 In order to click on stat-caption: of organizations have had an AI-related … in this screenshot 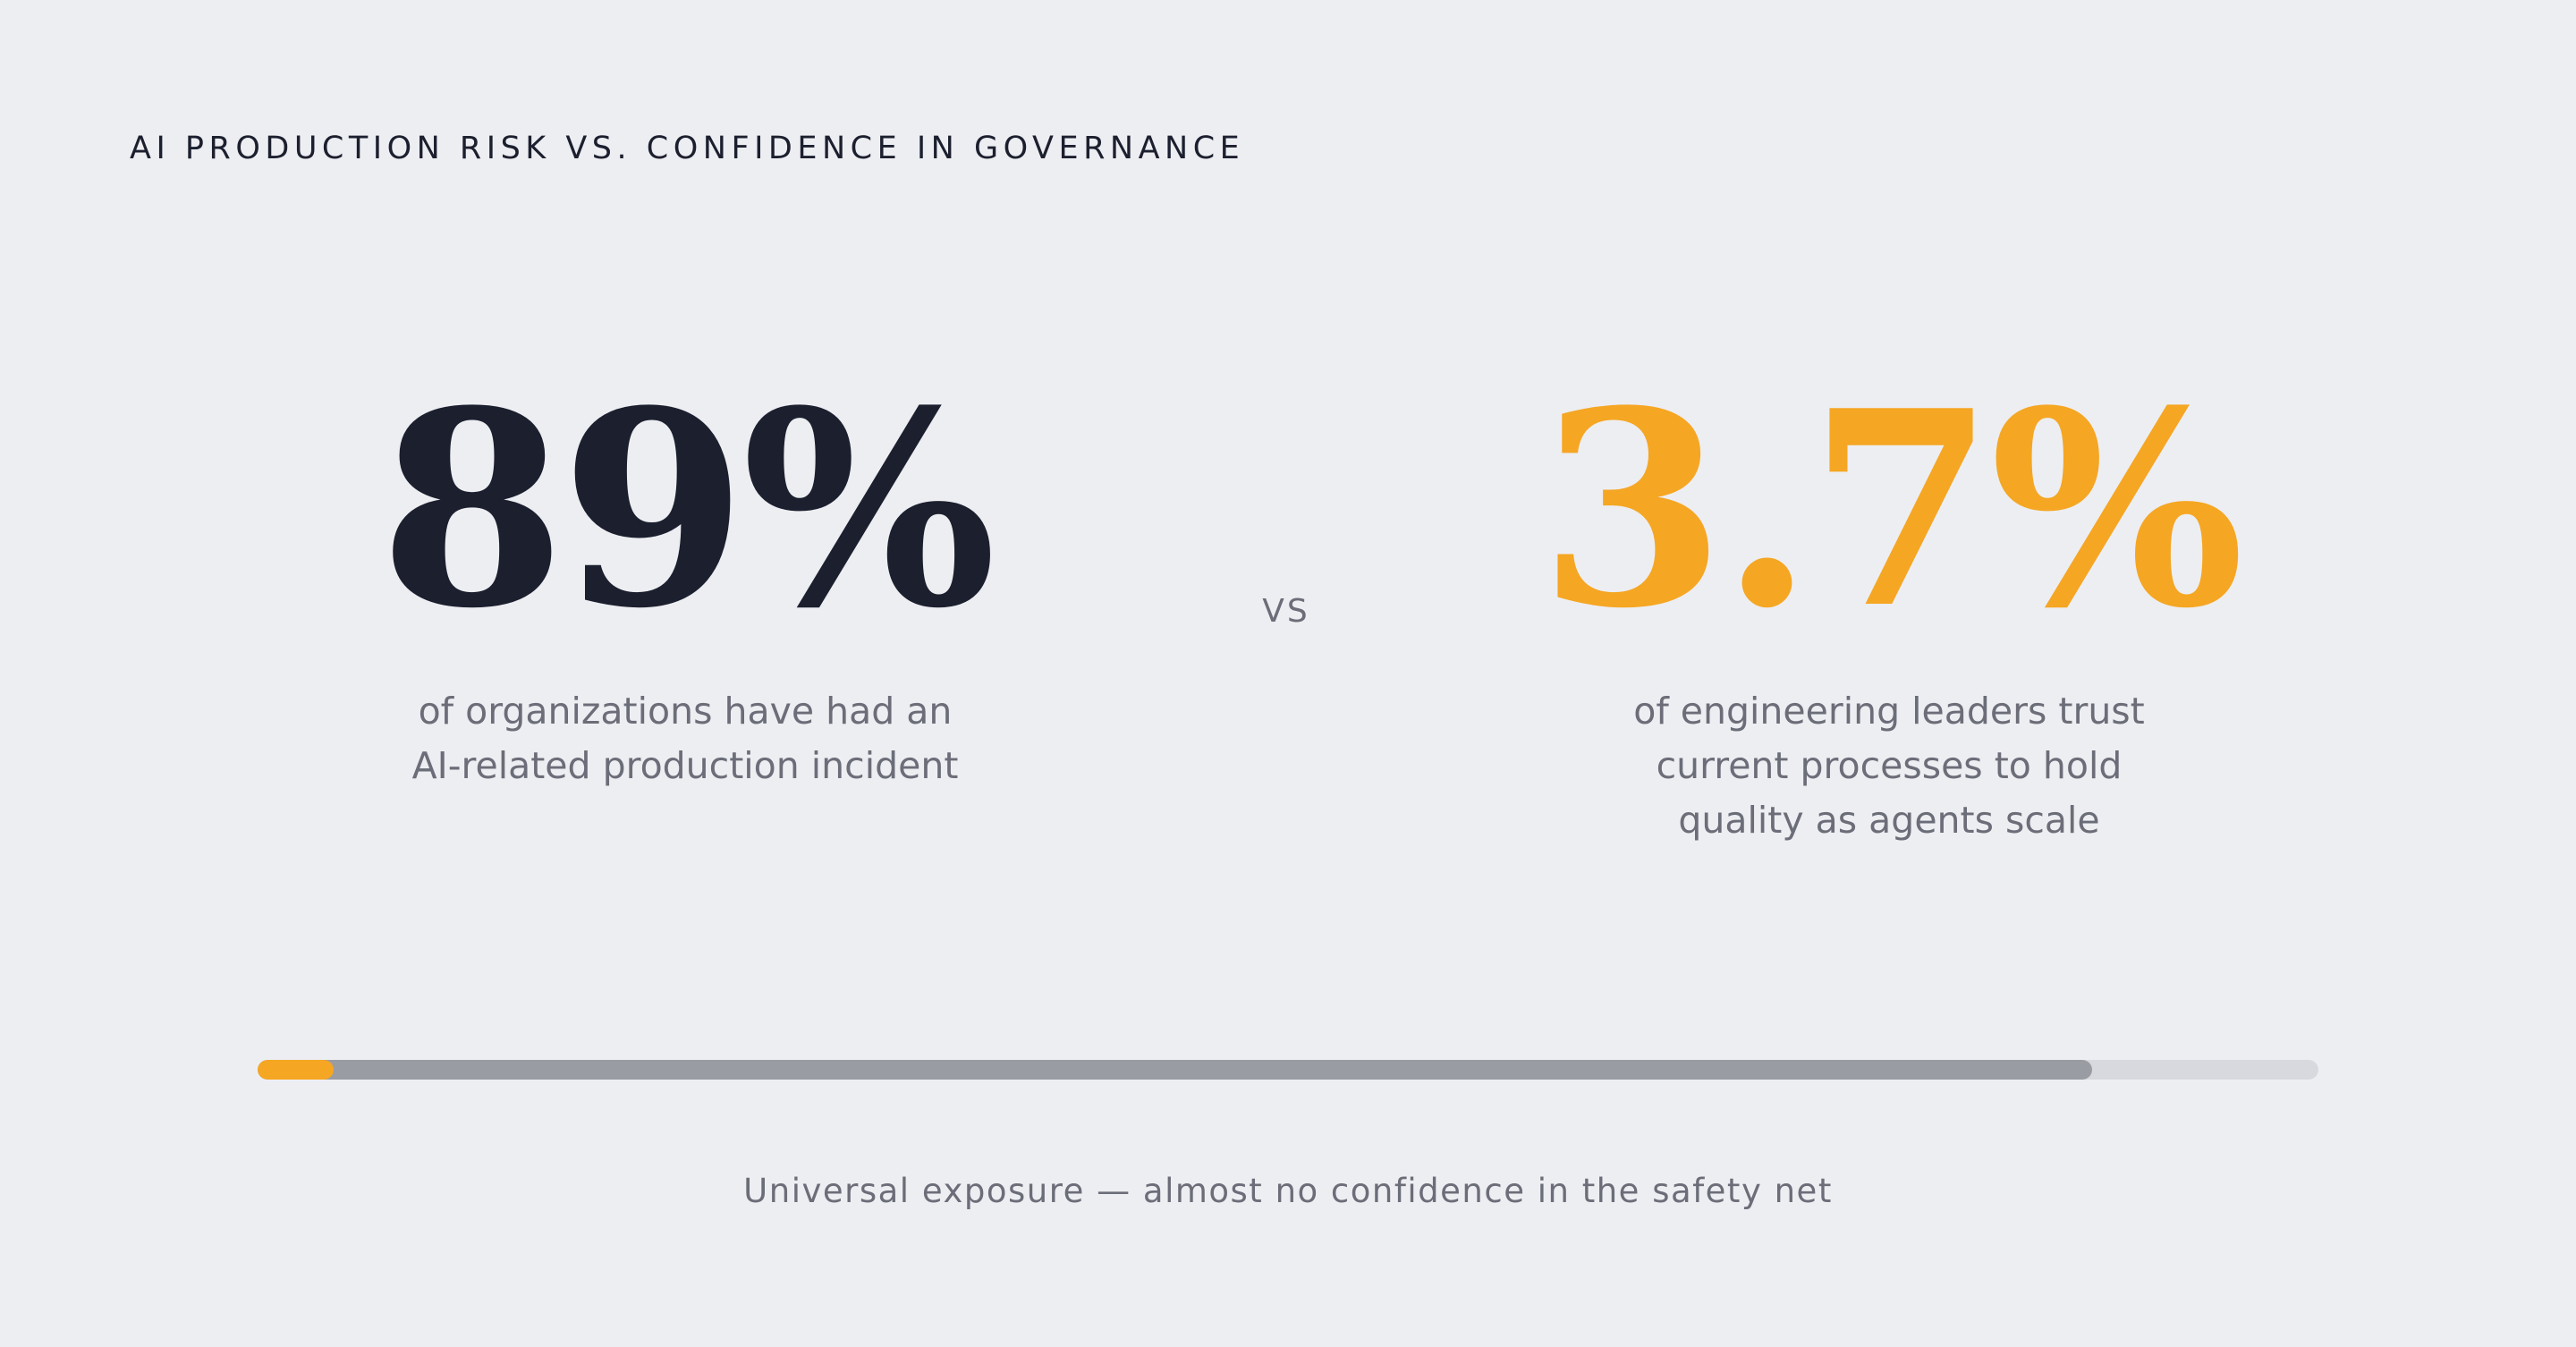, I will do `click(685, 738)`.